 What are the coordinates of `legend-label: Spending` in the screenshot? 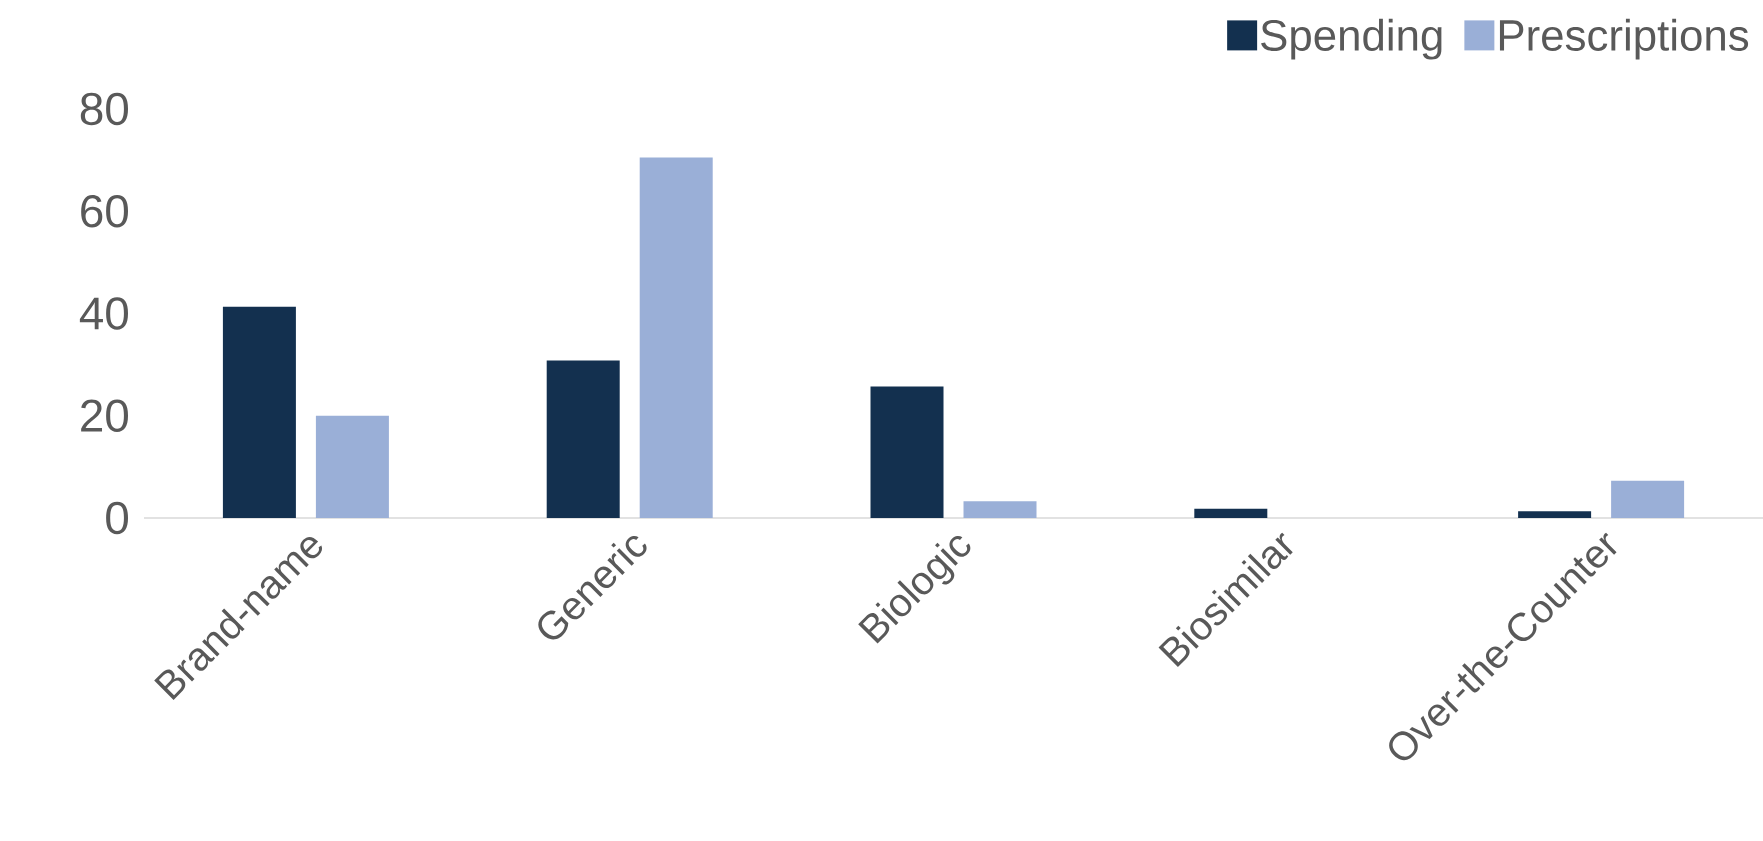 It's located at (1351, 39).